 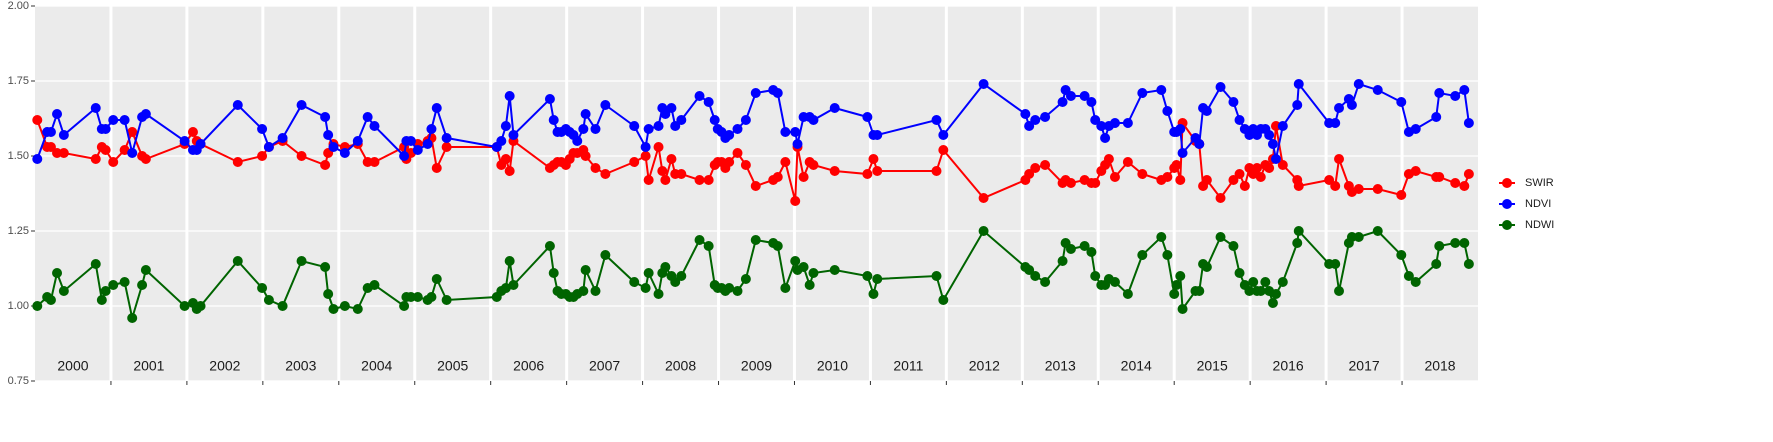 I want to click on legend-label: NDWI, so click(x=1539, y=225).